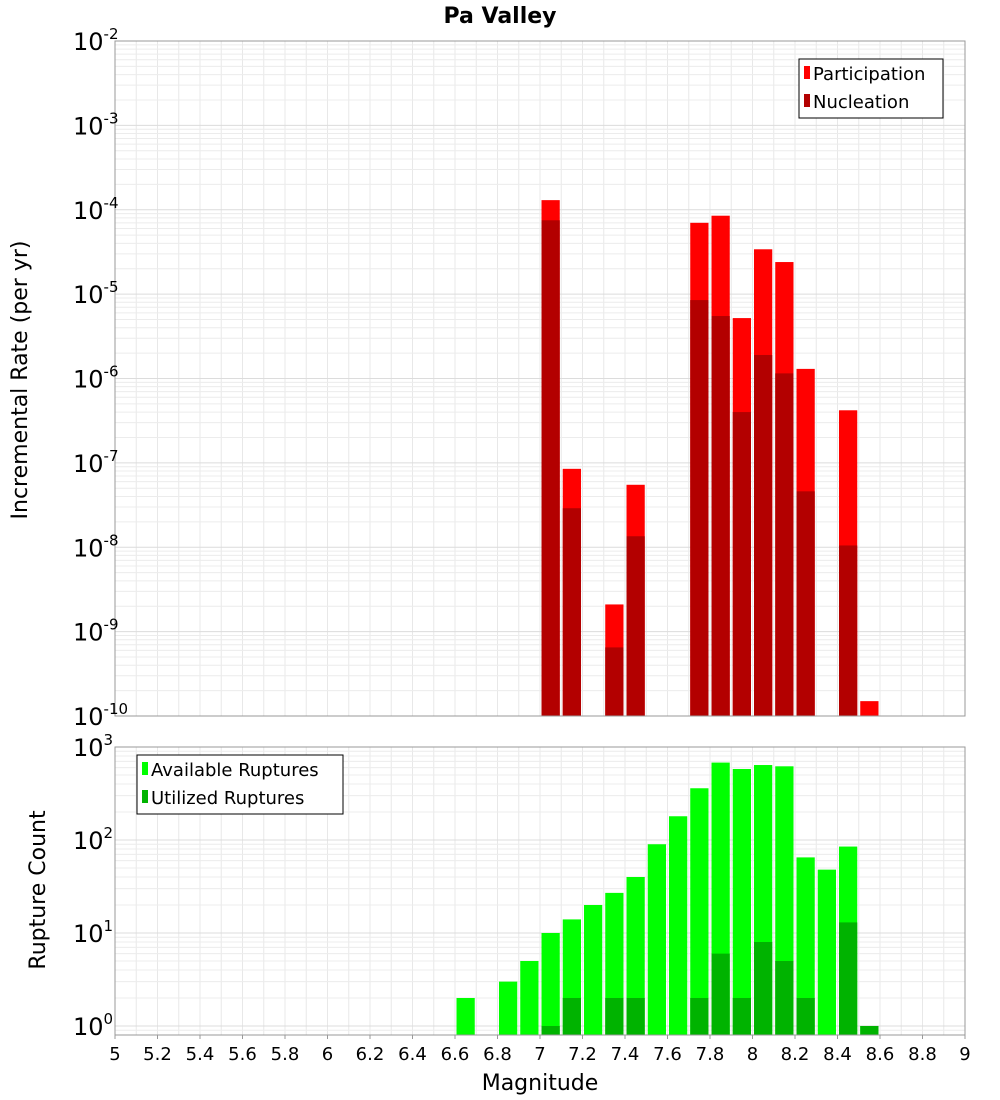  Describe the element at coordinates (710, 1054) in the screenshot. I see `x-tick-label: 7.8` at that location.